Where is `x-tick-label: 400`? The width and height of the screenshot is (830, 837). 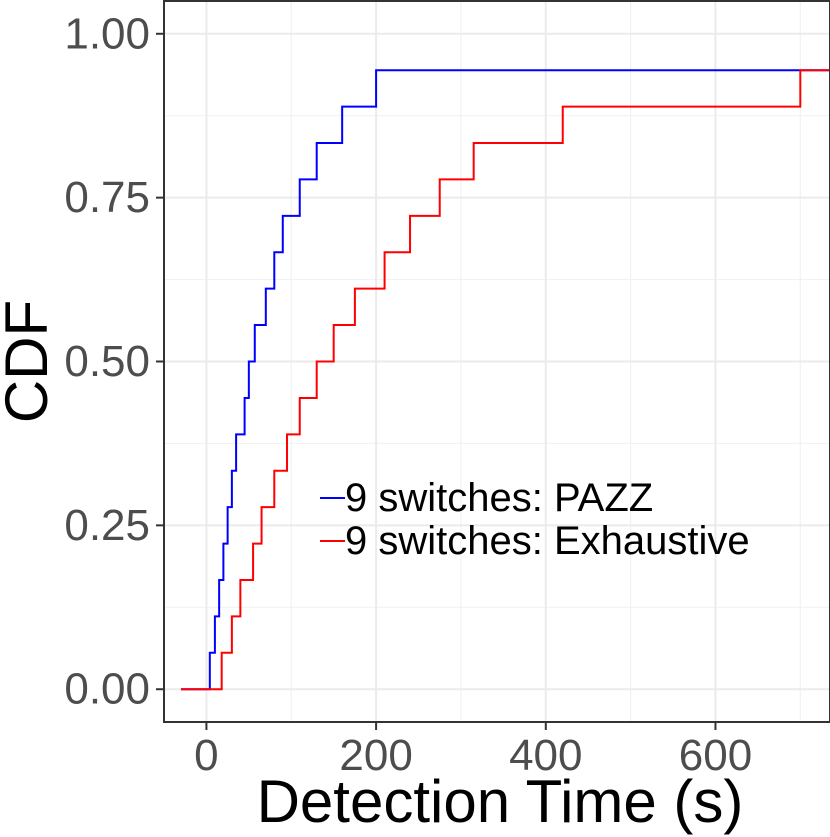
x-tick-label: 400 is located at coordinates (545, 755).